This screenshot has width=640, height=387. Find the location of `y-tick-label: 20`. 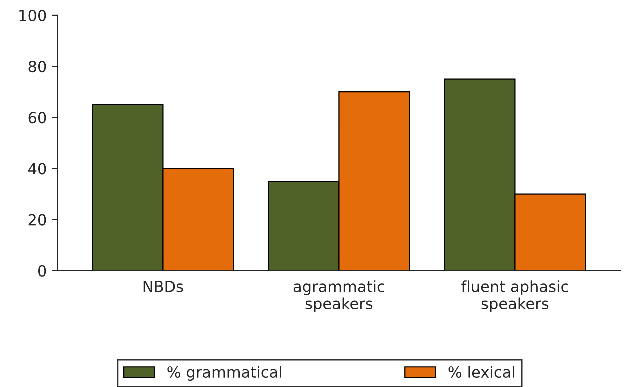

y-tick-label: 20 is located at coordinates (37, 220).